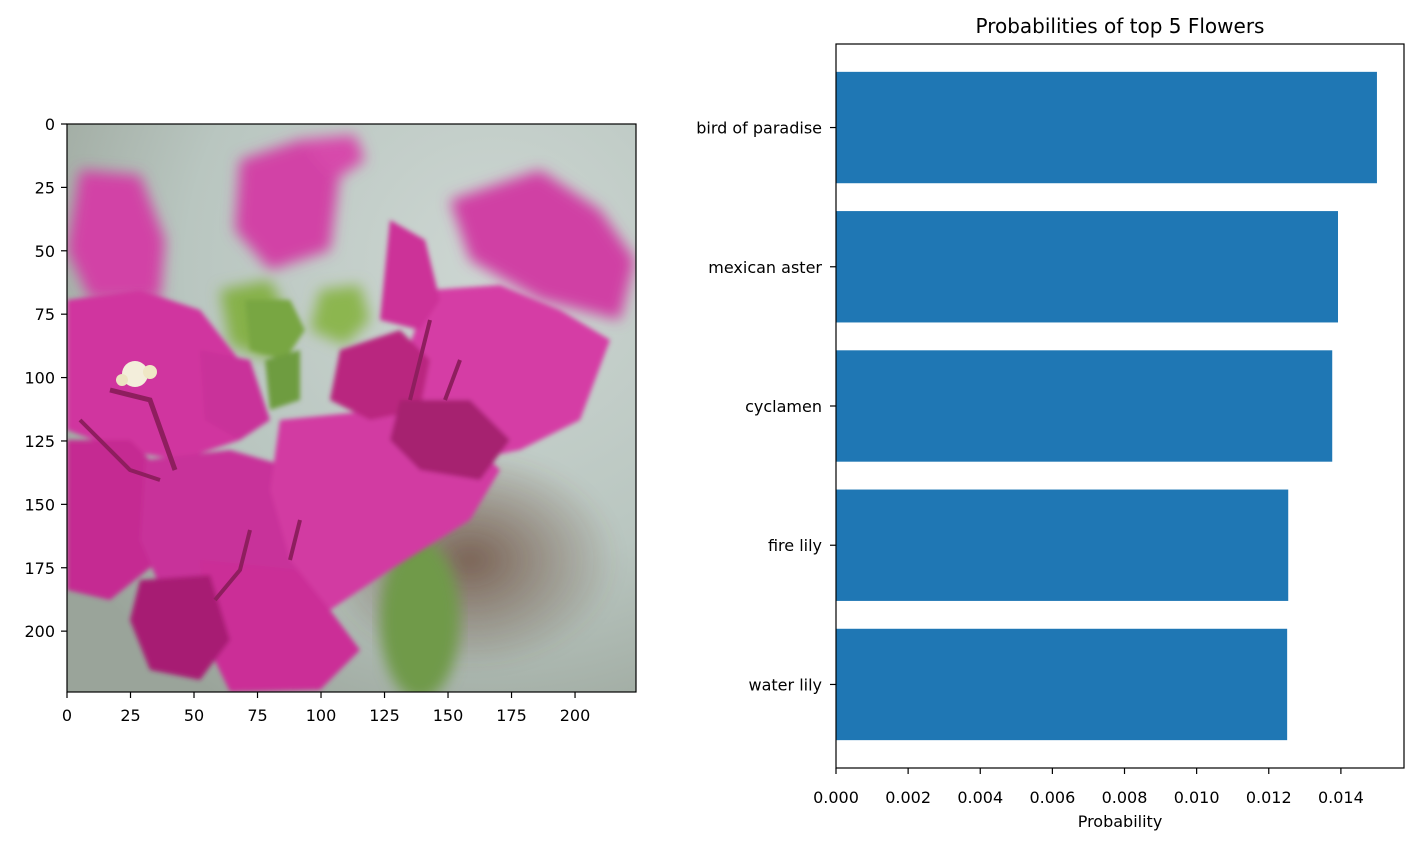 Image resolution: width=1422 pixels, height=846 pixels. I want to click on category-label: water lily, so click(785, 684).